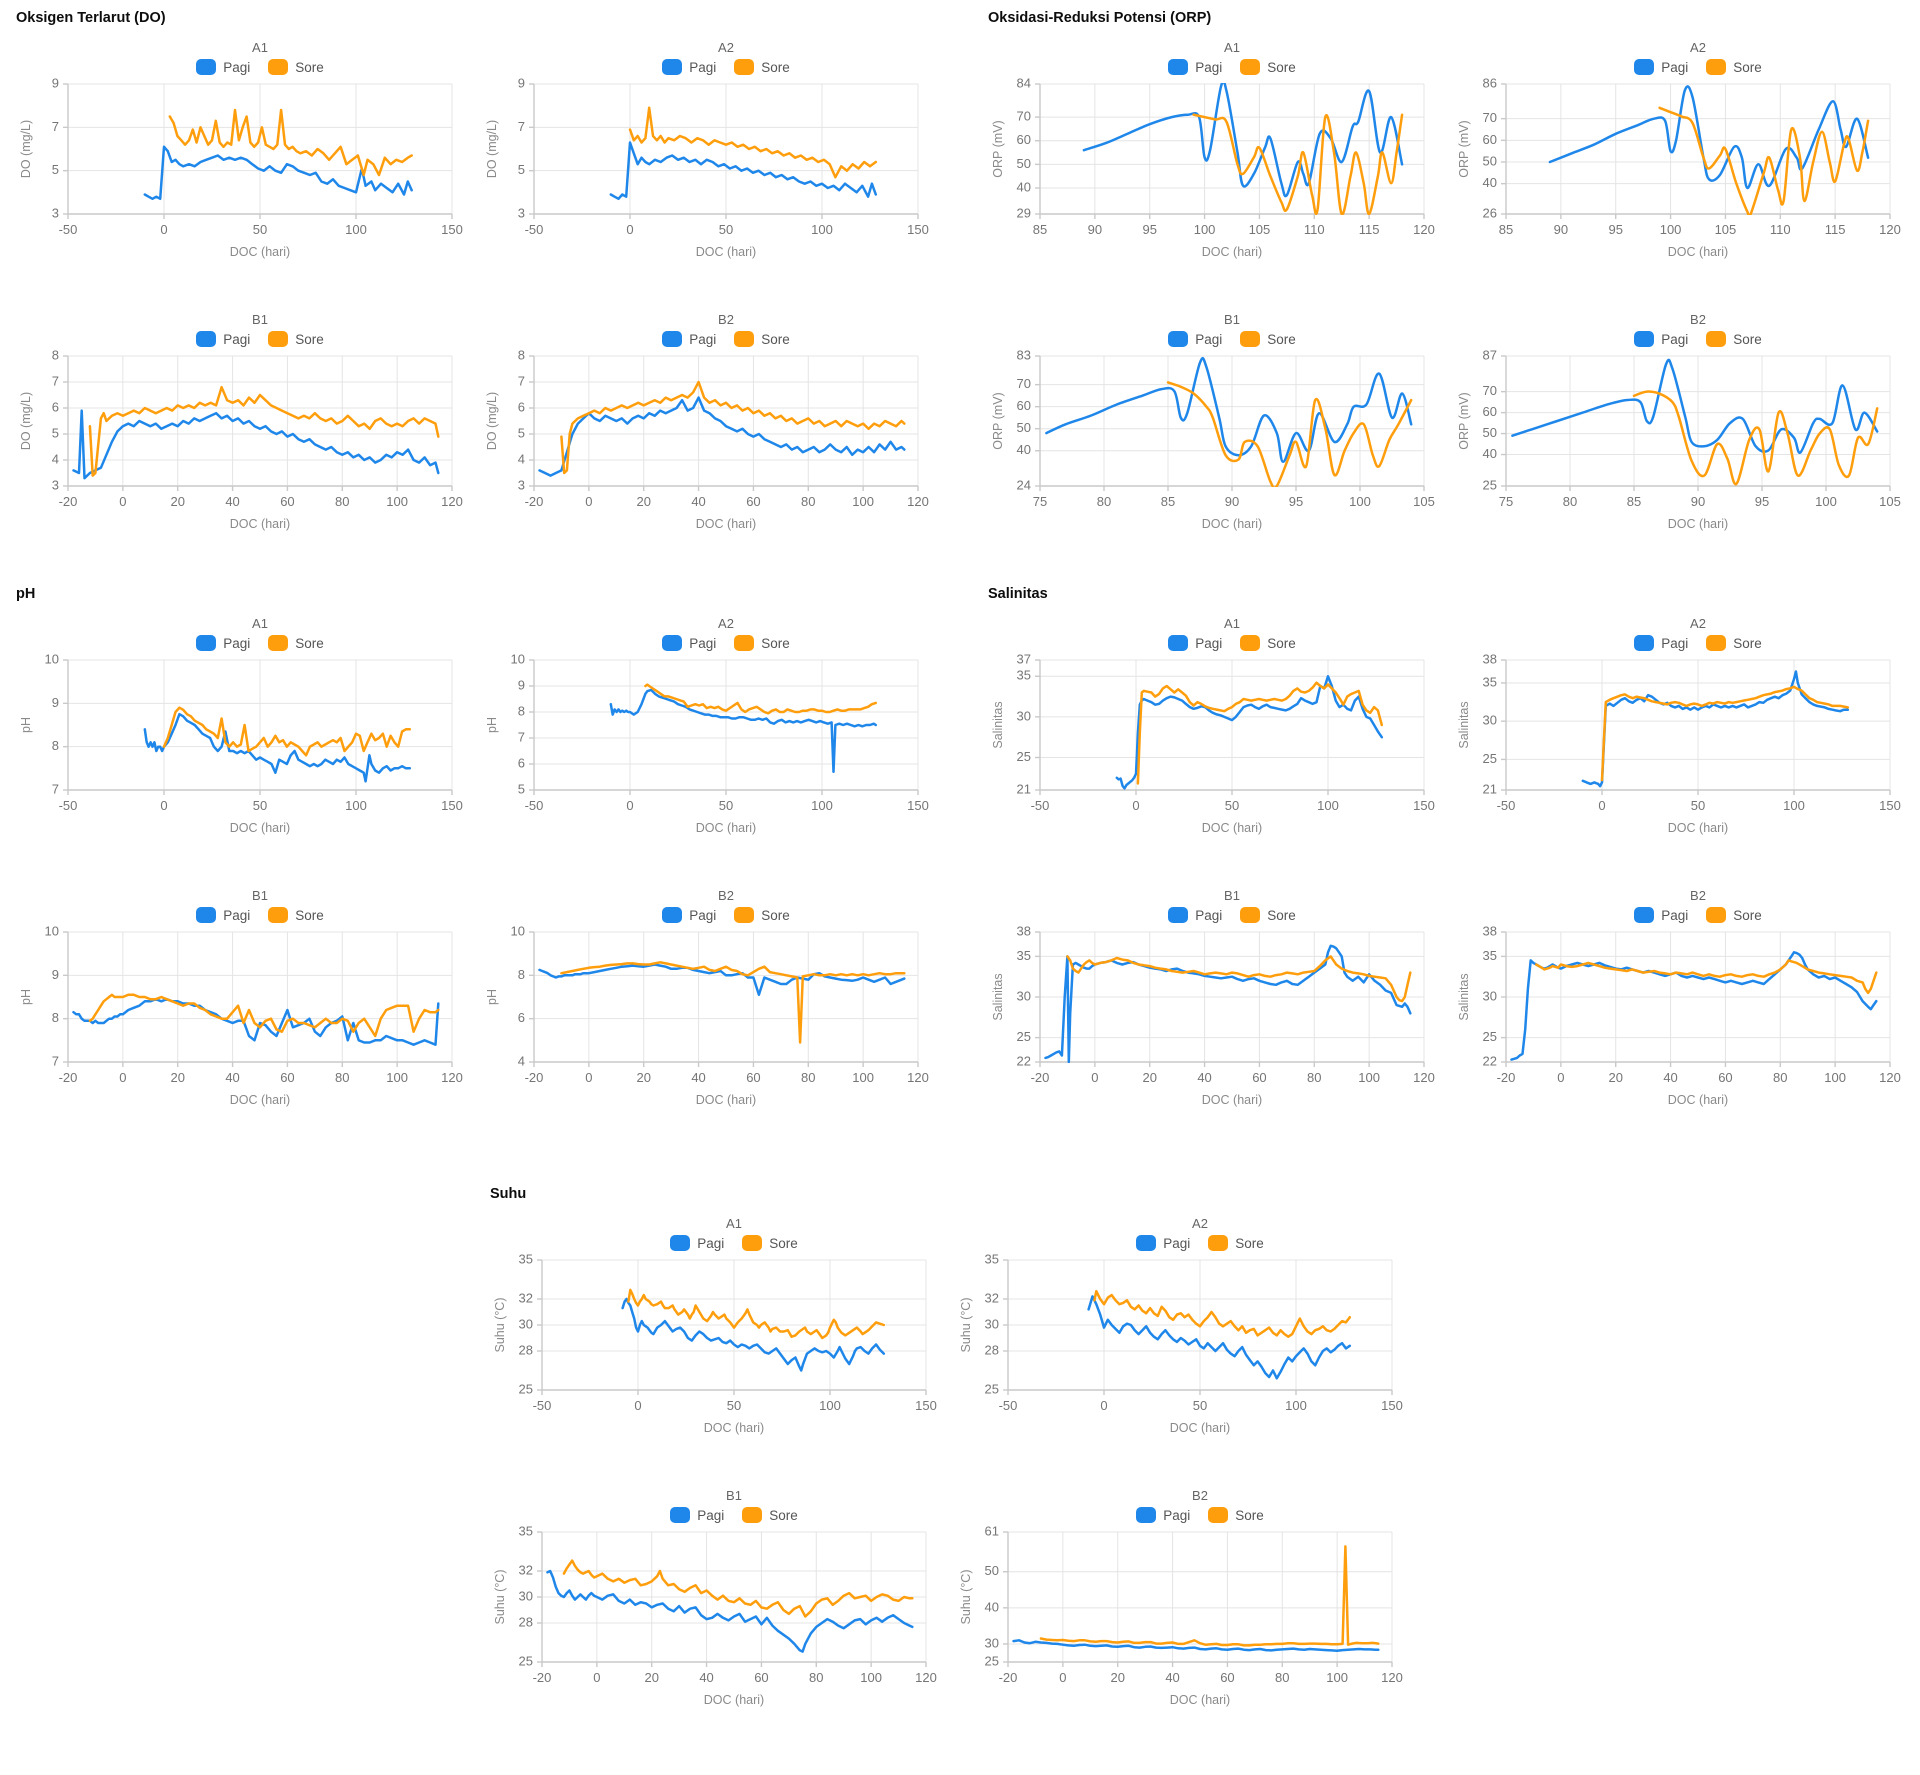 Image resolution: width=1920 pixels, height=1775 pixels. I want to click on y-axis-label: pH, so click(26, 725).